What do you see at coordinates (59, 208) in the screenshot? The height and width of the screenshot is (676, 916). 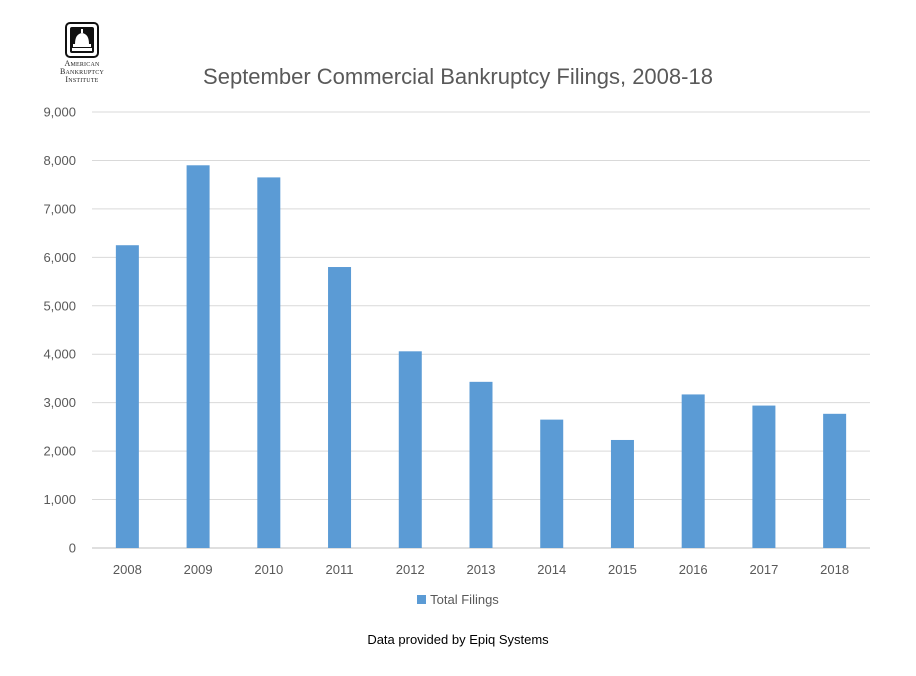 I see `y-tick-label: 7,000` at bounding box center [59, 208].